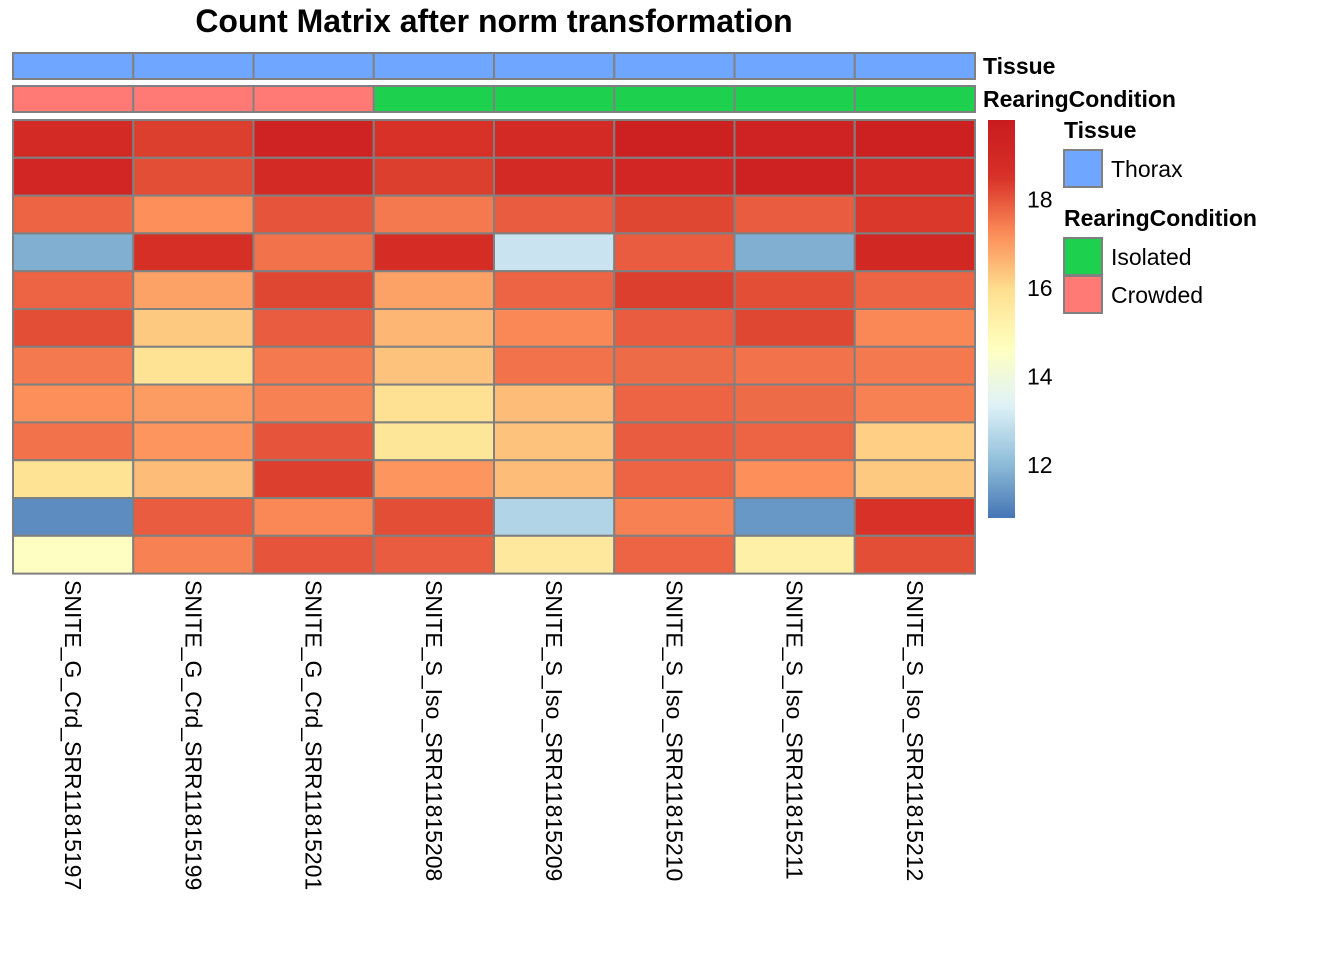  Describe the element at coordinates (1079, 99) in the screenshot. I see `annotation-label-rearingcondition: RearingCondition` at that location.